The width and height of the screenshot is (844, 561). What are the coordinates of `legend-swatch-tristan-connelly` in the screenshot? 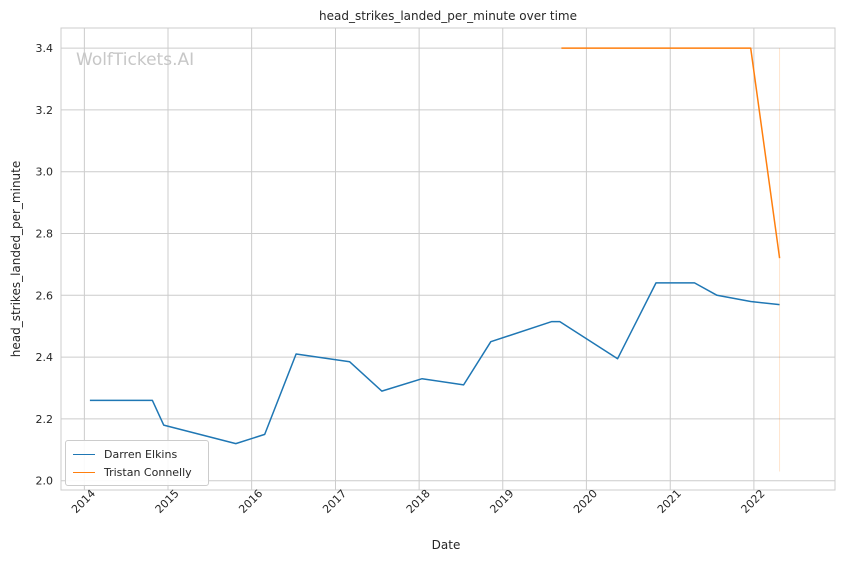 It's located at (84, 472).